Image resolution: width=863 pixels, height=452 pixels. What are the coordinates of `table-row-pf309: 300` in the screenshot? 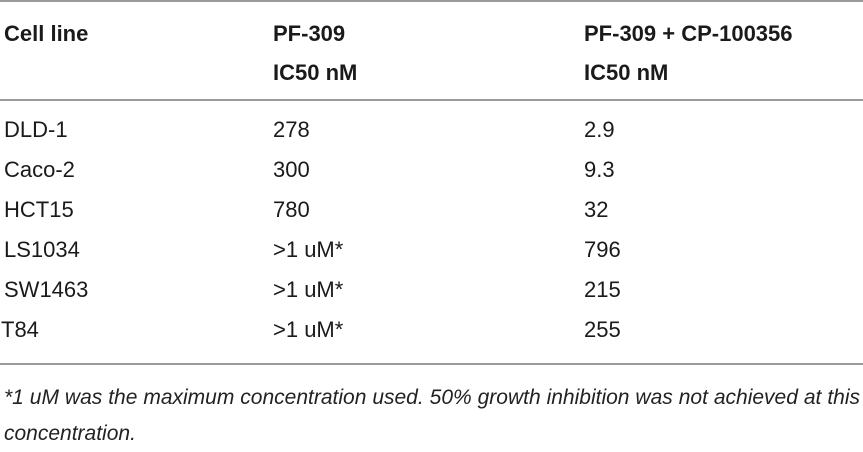 It's located at (291, 169).